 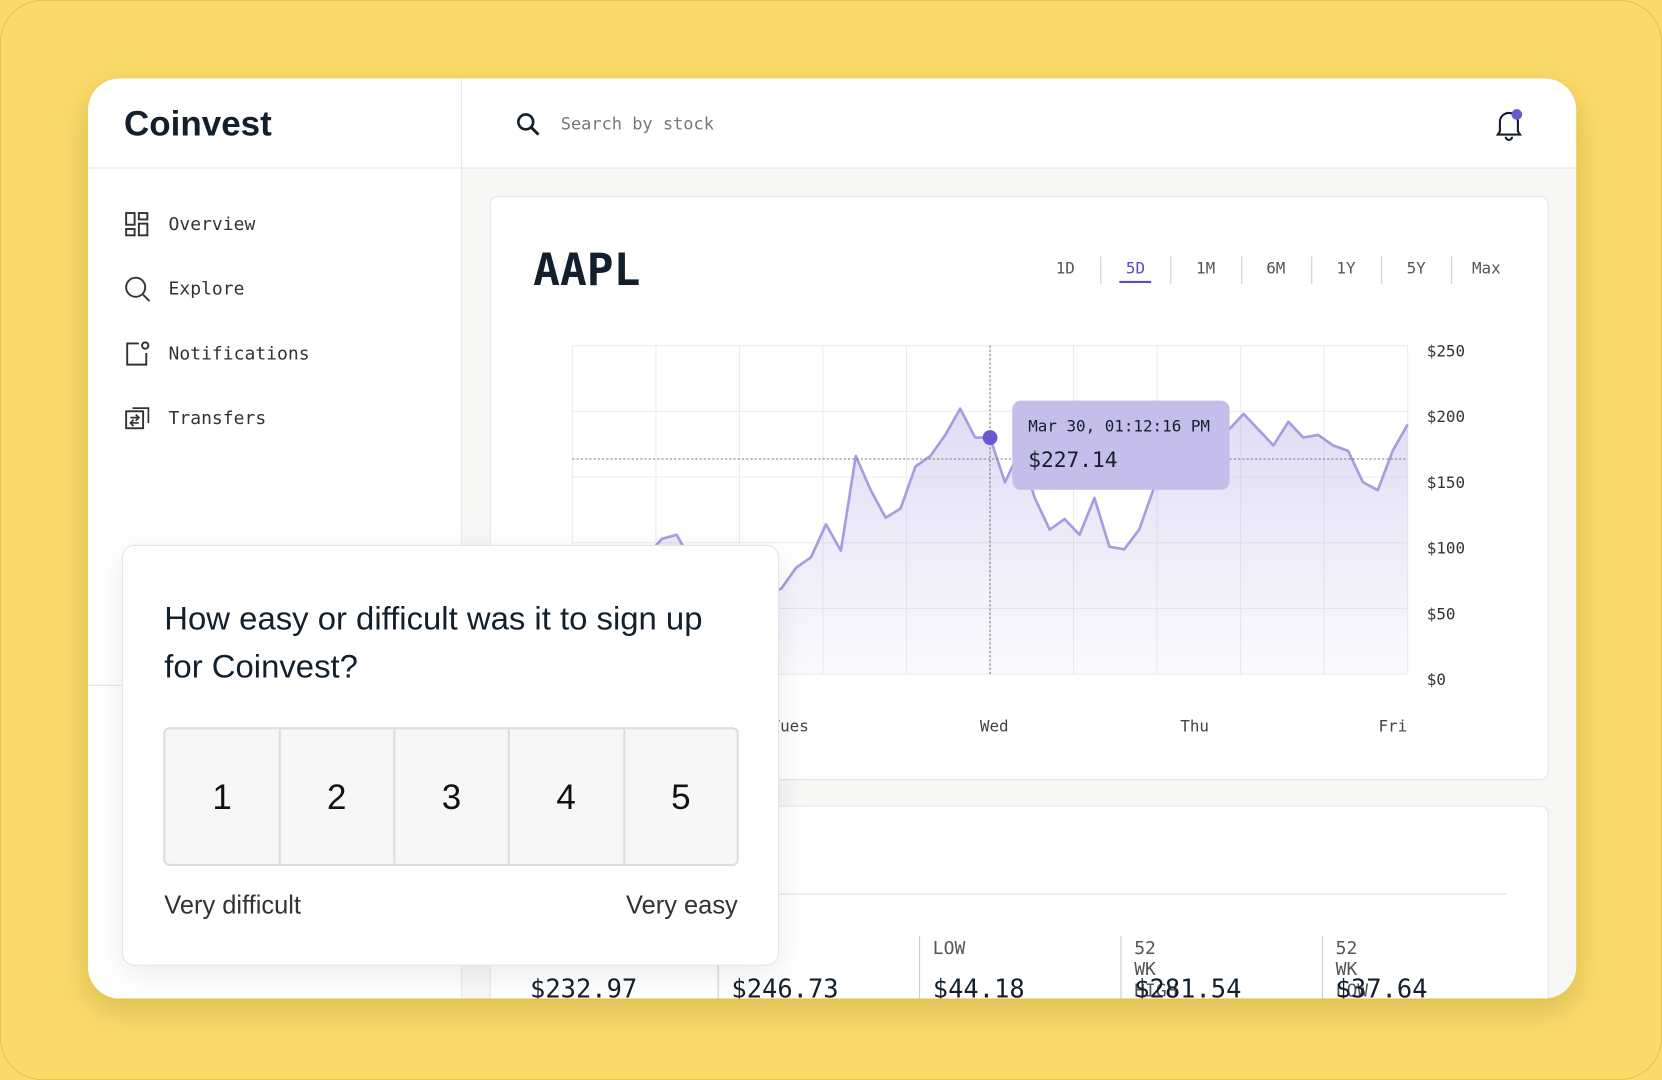 What do you see at coordinates (1441, 613) in the screenshot?
I see `y-tick-label: $50` at bounding box center [1441, 613].